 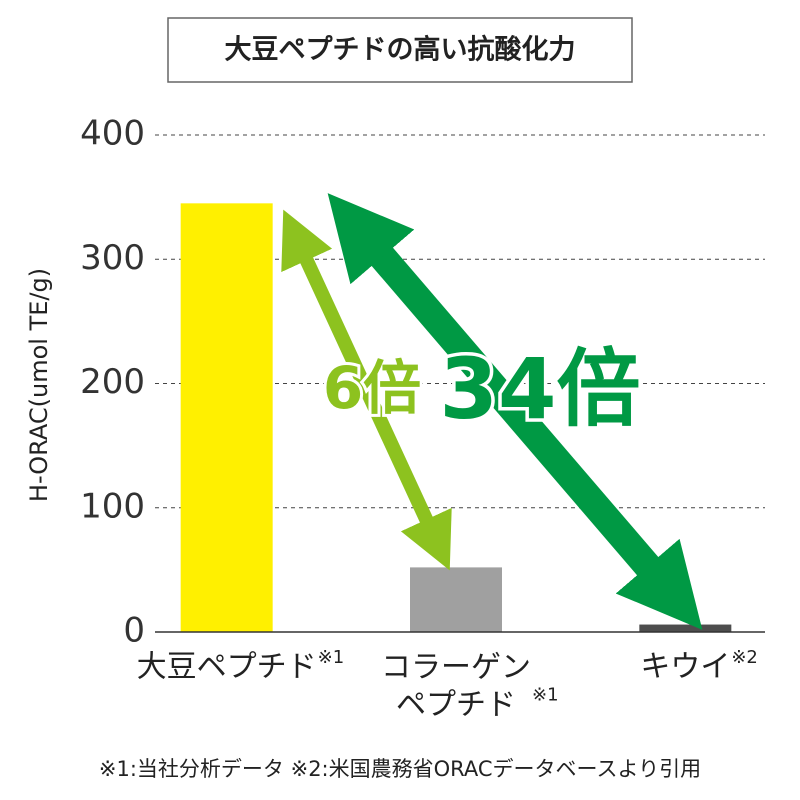 I want to click on x-tick-label: キウイ, so click(x=685, y=667).